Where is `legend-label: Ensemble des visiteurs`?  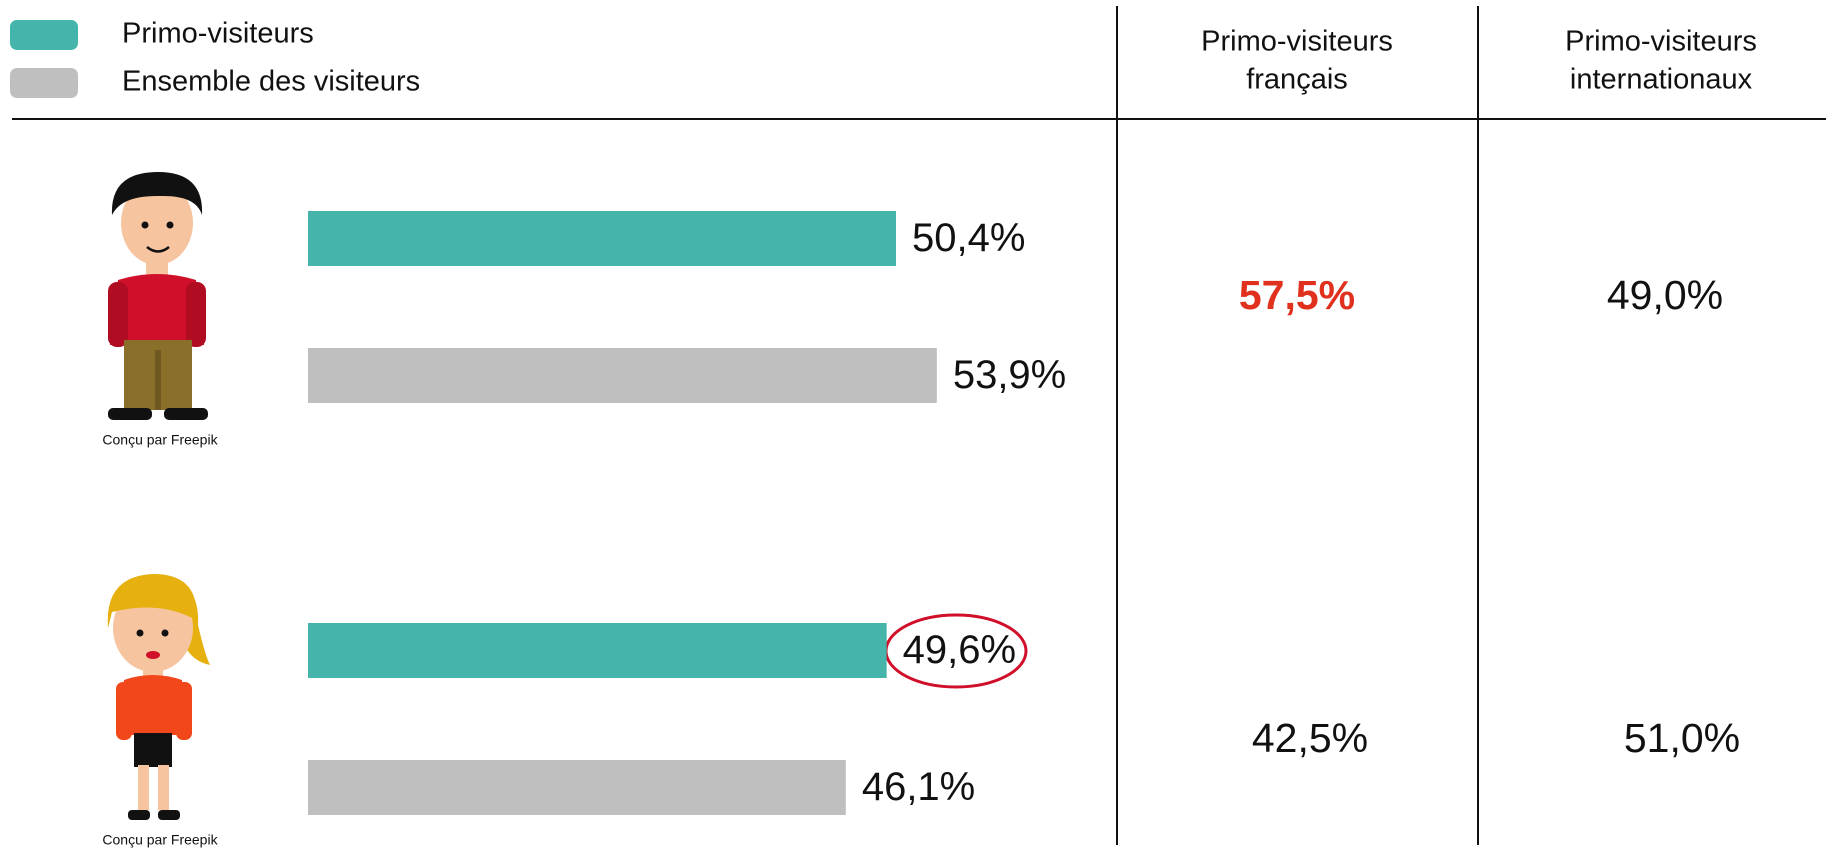 legend-label: Ensemble des visiteurs is located at coordinates (271, 82).